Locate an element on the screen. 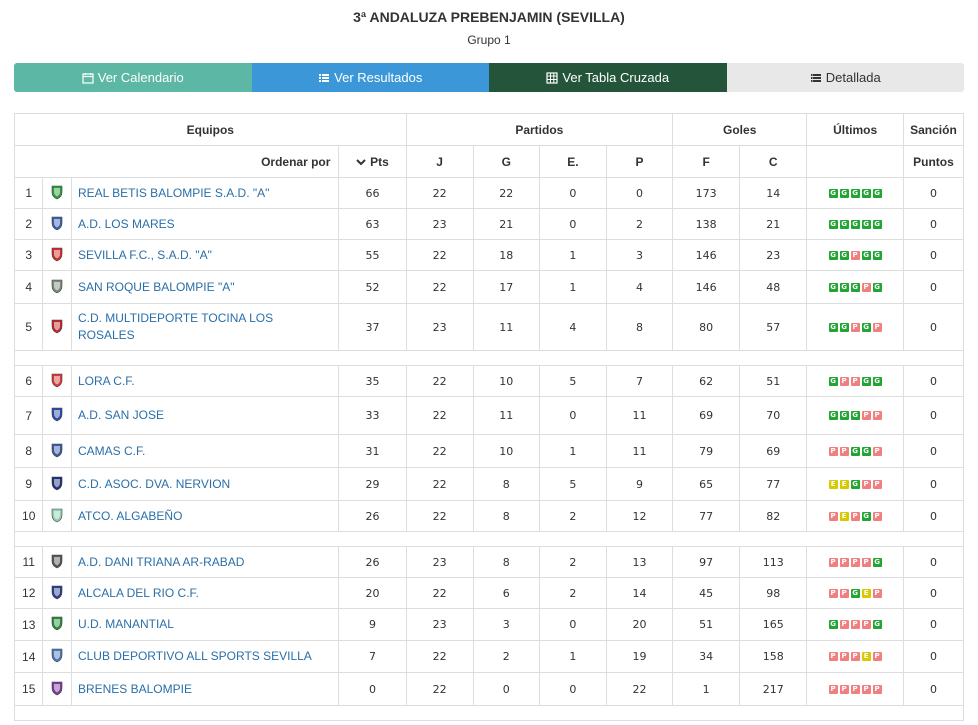 This screenshot has width=978, height=725. team-link: CAMAS C.F. is located at coordinates (111, 451).